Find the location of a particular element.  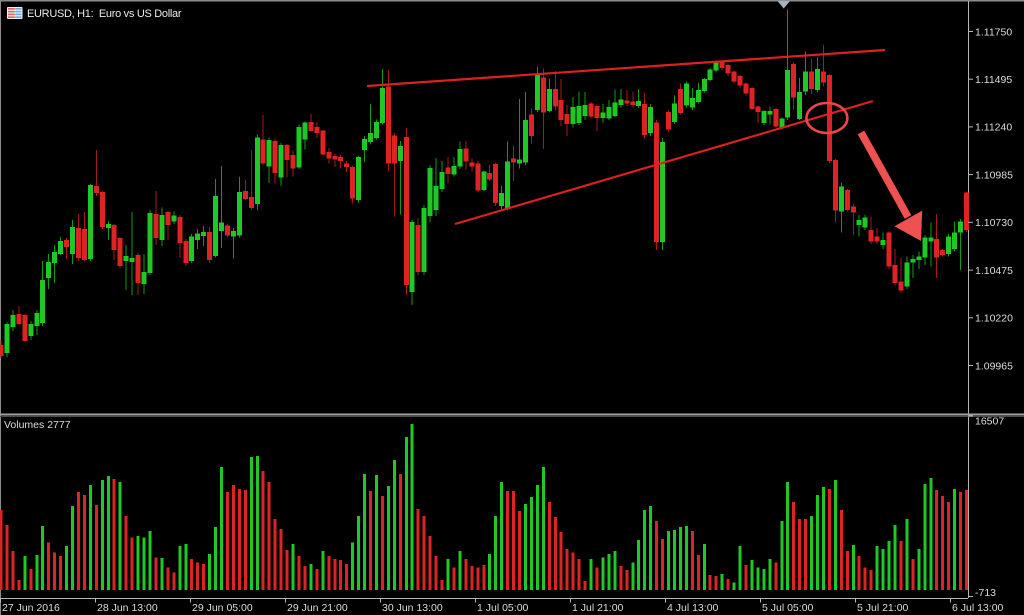

svg-text: 16507 is located at coordinates (989, 422).